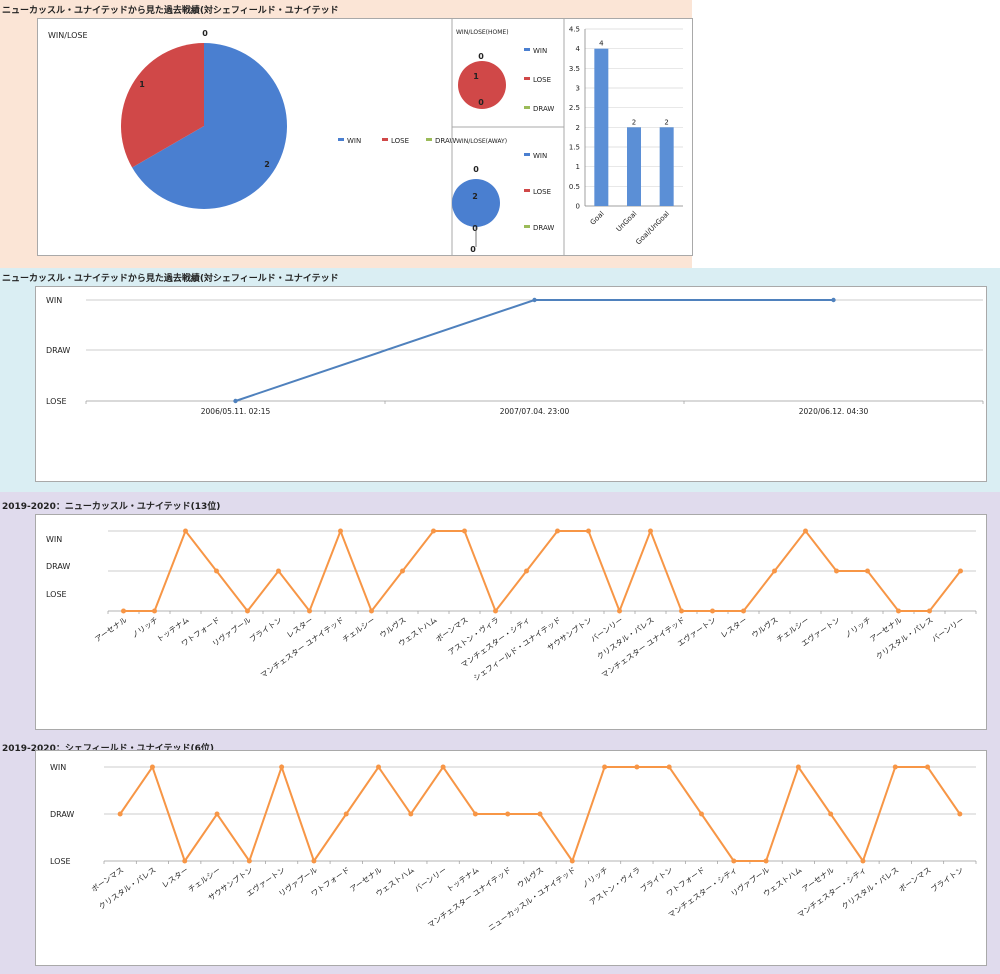 Image resolution: width=1000 pixels, height=974 pixels. Describe the element at coordinates (175, 877) in the screenshot. I see `x-tick-label-2: レスター` at that location.